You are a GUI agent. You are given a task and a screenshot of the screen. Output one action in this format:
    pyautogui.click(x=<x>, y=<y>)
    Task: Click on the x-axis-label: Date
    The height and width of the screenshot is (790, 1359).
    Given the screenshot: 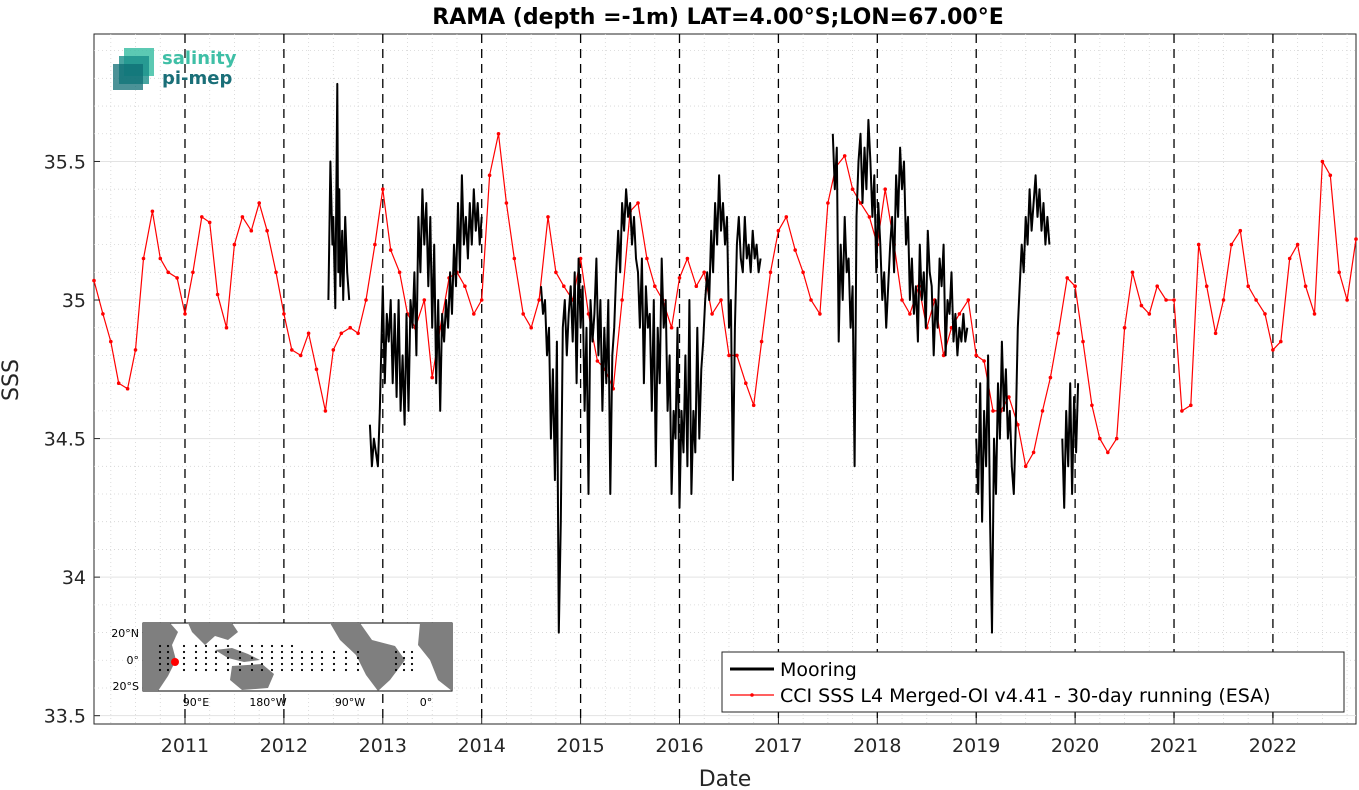 What is the action you would take?
    pyautogui.click(x=725, y=778)
    